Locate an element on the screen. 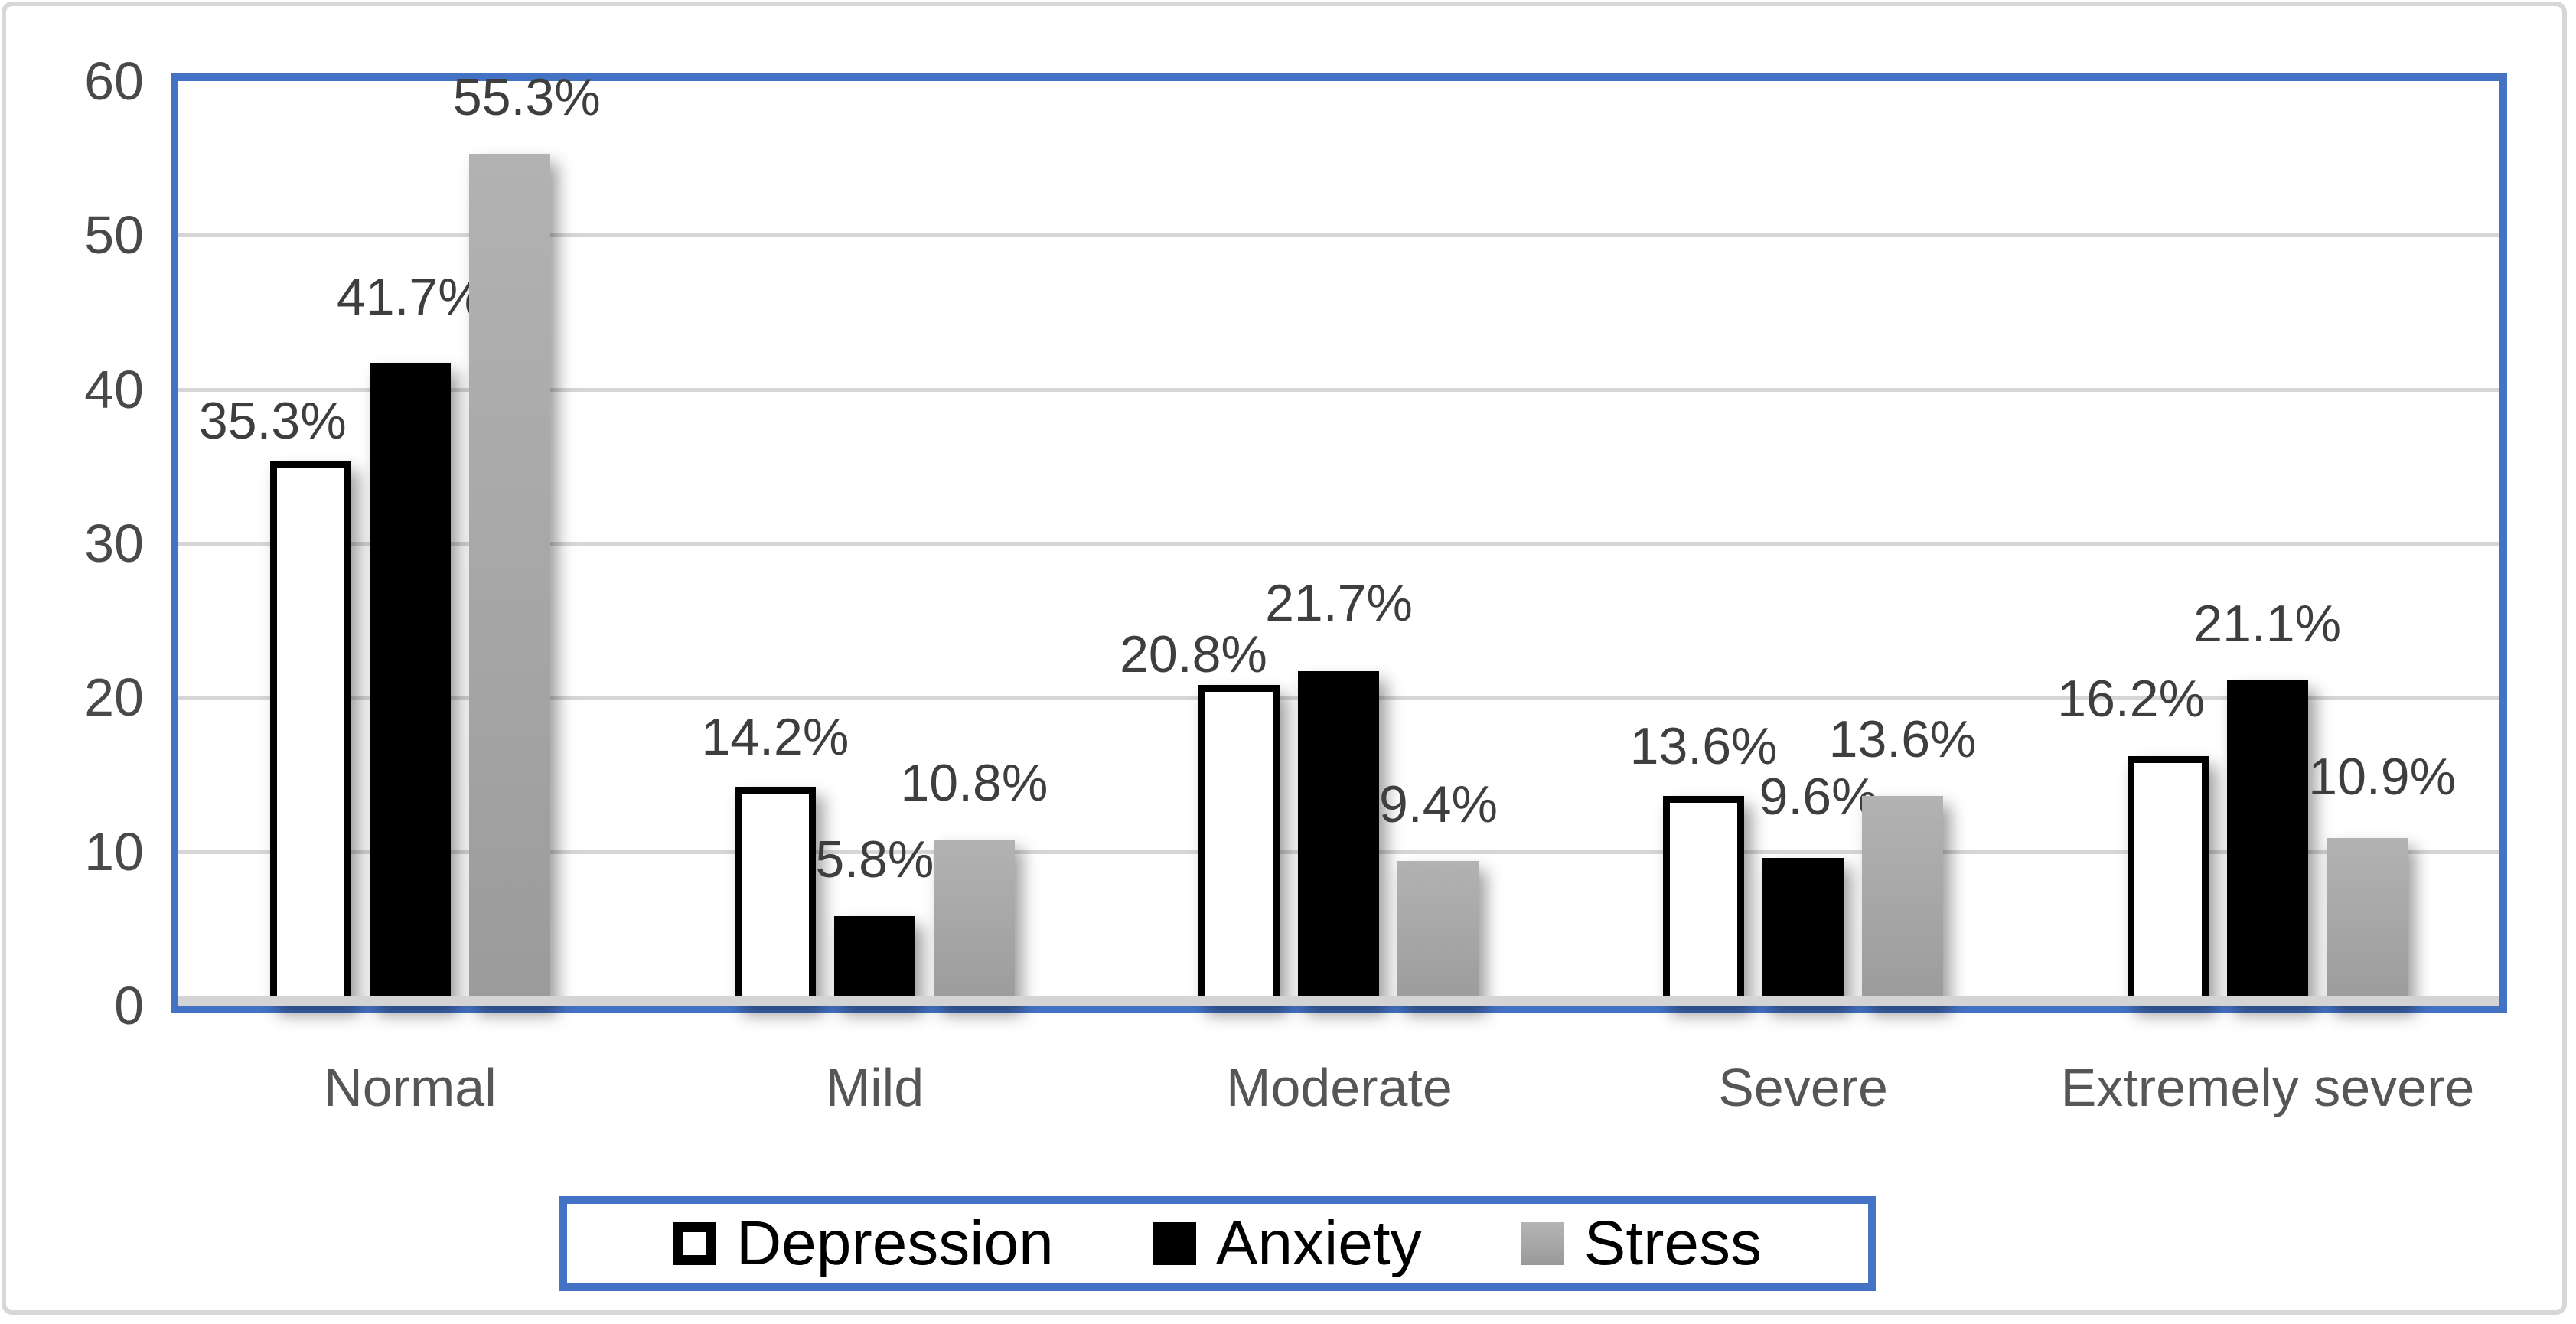  bar-depression-moderate: 20.8% is located at coordinates (1200, 817).